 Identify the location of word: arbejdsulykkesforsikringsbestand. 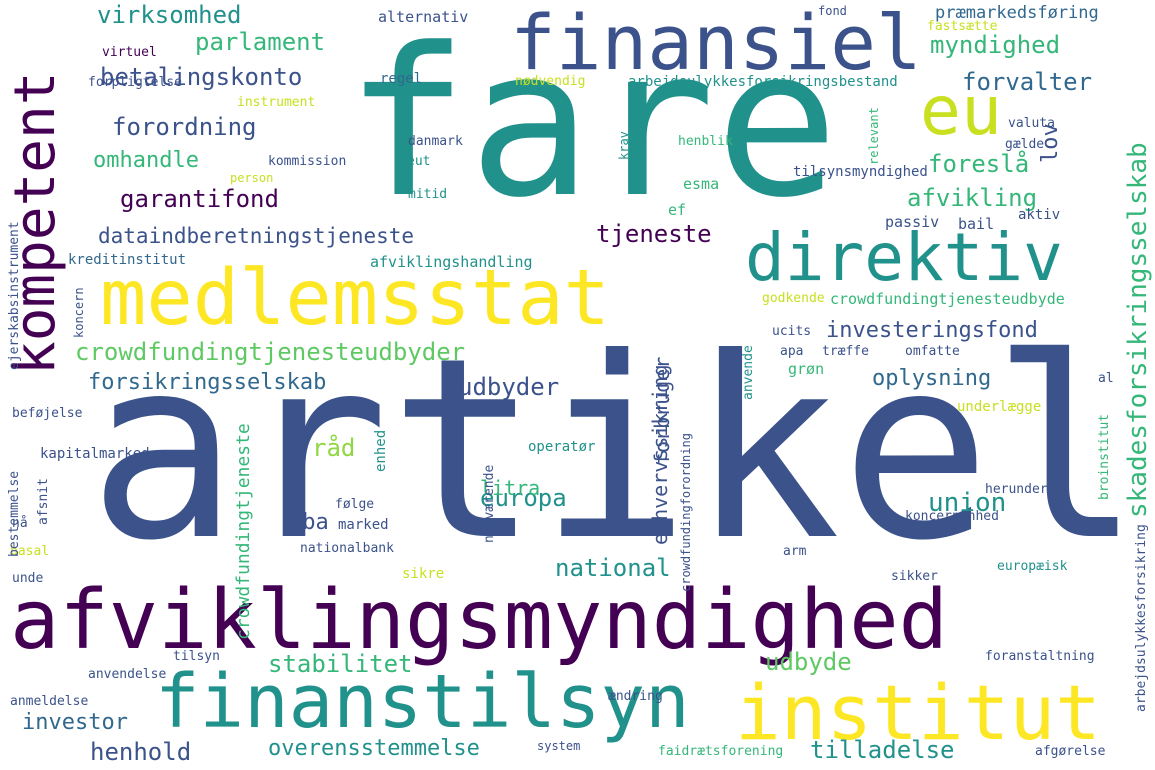
(763, 82).